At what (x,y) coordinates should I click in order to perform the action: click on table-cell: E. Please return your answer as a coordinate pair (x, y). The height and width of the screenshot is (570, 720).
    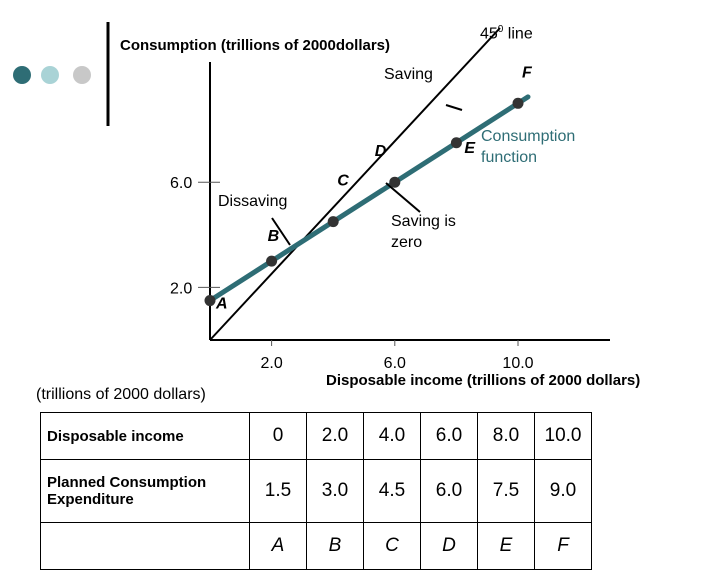
    Looking at the image, I should click on (506, 546).